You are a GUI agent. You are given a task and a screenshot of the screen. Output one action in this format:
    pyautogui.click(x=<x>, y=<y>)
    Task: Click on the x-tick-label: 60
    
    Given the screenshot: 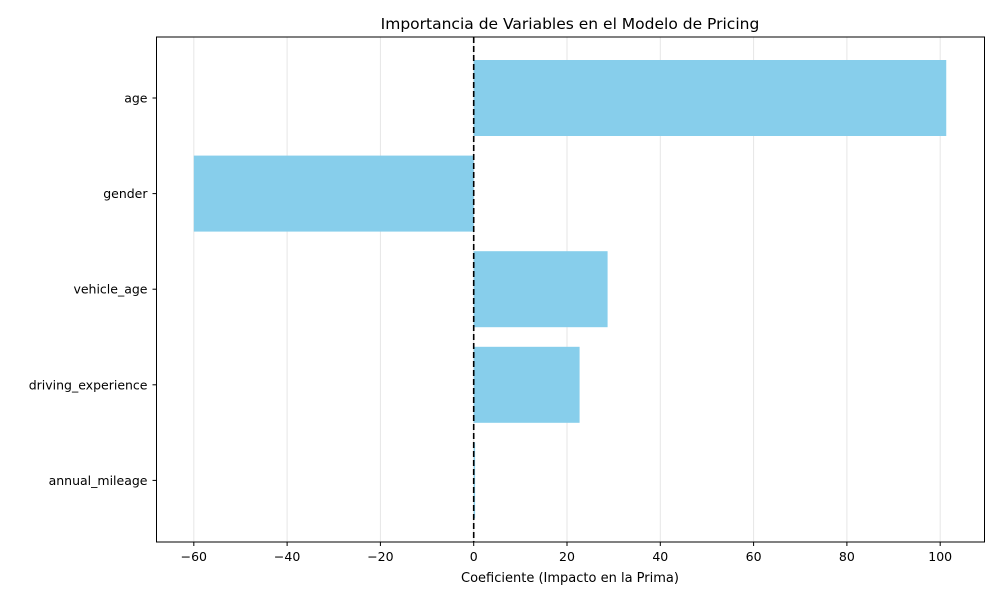 What is the action you would take?
    pyautogui.click(x=754, y=556)
    